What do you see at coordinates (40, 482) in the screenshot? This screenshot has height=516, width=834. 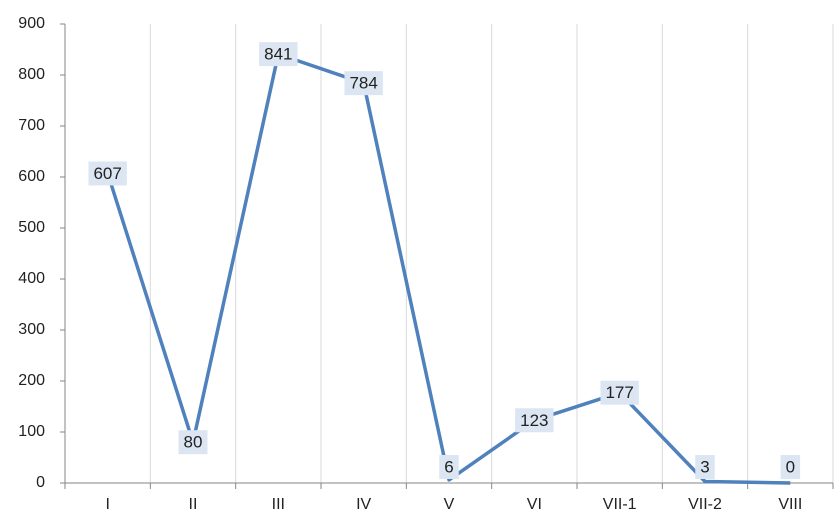 I see `y-tick-label: 0` at bounding box center [40, 482].